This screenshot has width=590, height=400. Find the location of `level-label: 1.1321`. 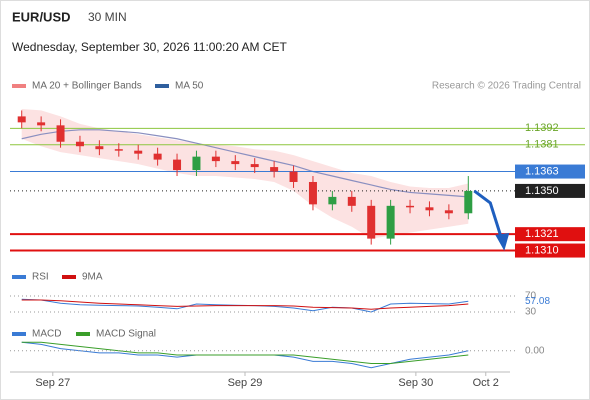

level-label: 1.1321 is located at coordinates (542, 234).